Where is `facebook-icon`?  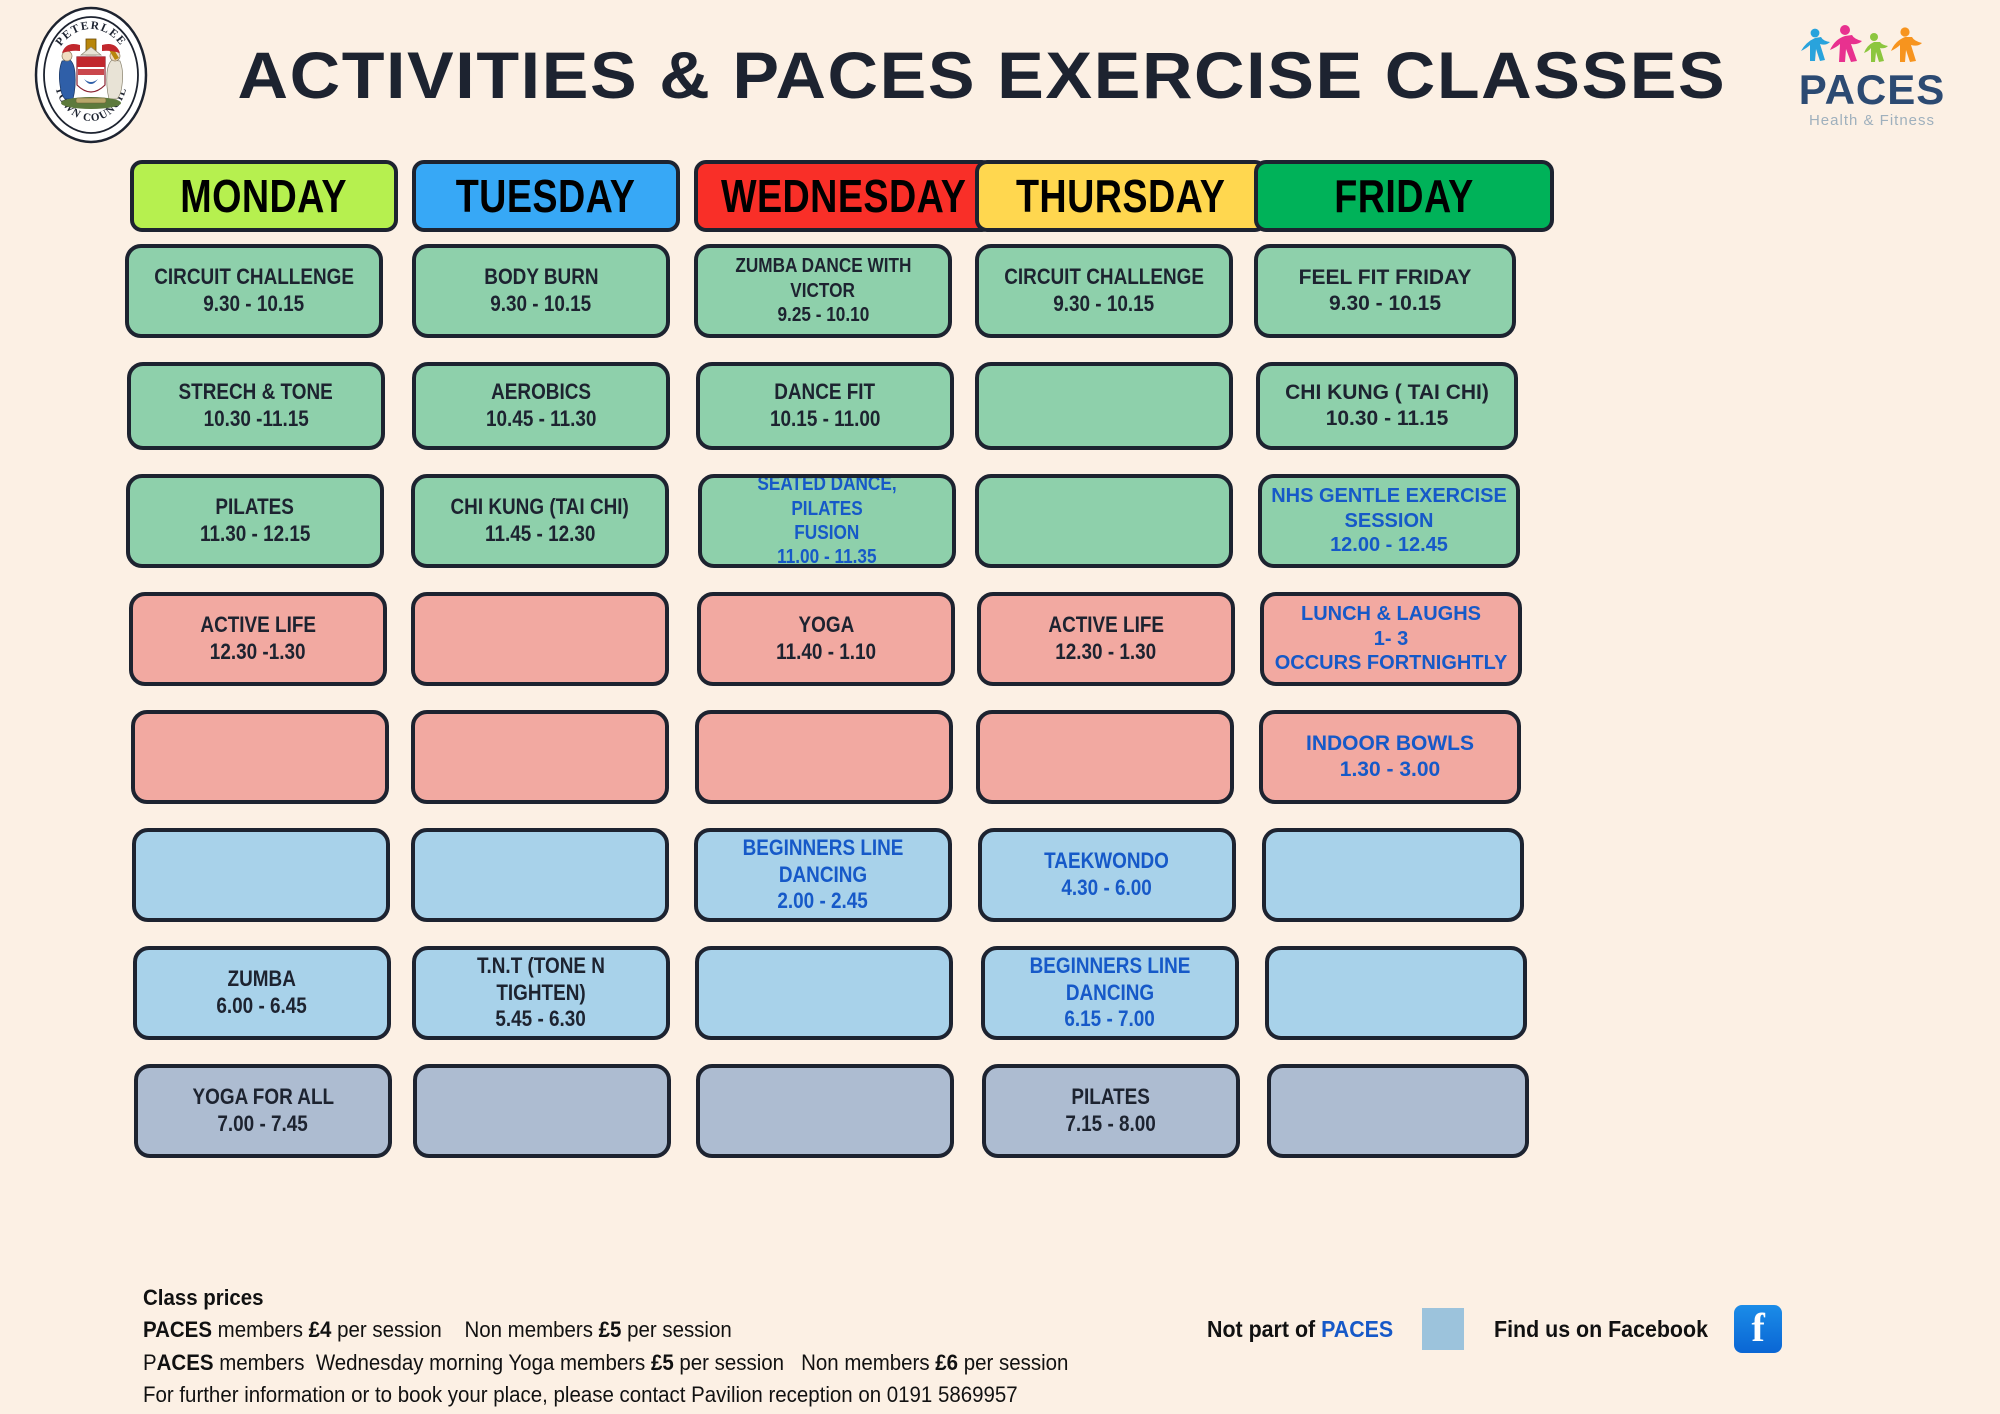
facebook-icon is located at coordinates (1758, 1329).